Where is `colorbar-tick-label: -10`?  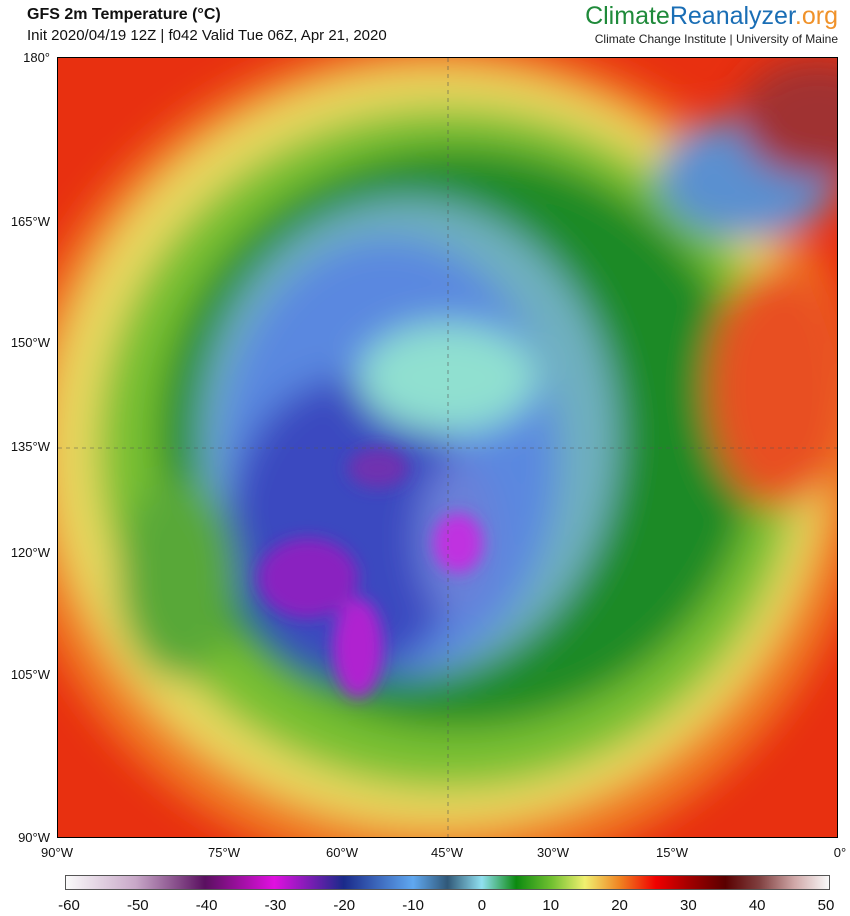 colorbar-tick-label: -10 is located at coordinates (413, 905).